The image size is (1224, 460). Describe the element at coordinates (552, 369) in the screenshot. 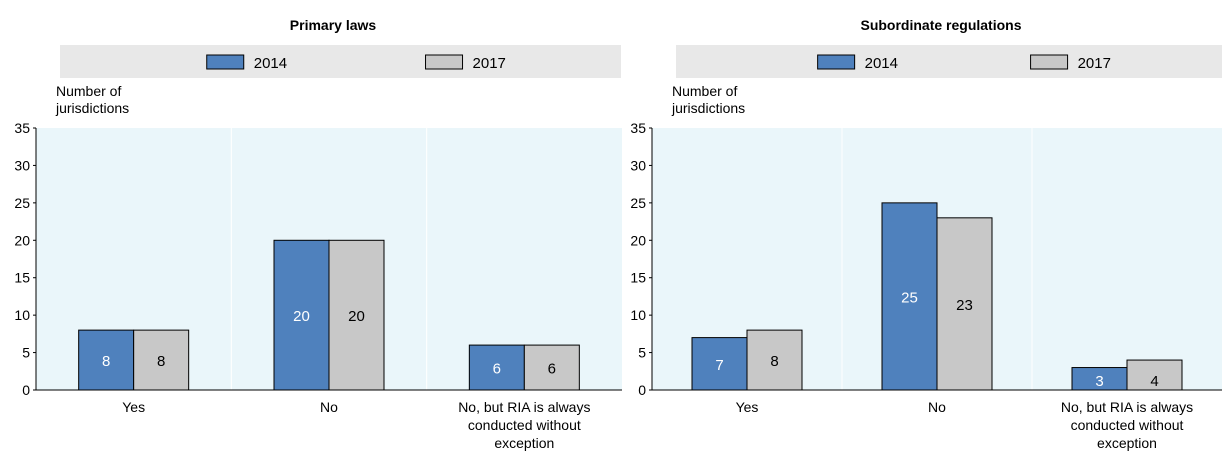

I see `data-label-2017-2: 6` at that location.